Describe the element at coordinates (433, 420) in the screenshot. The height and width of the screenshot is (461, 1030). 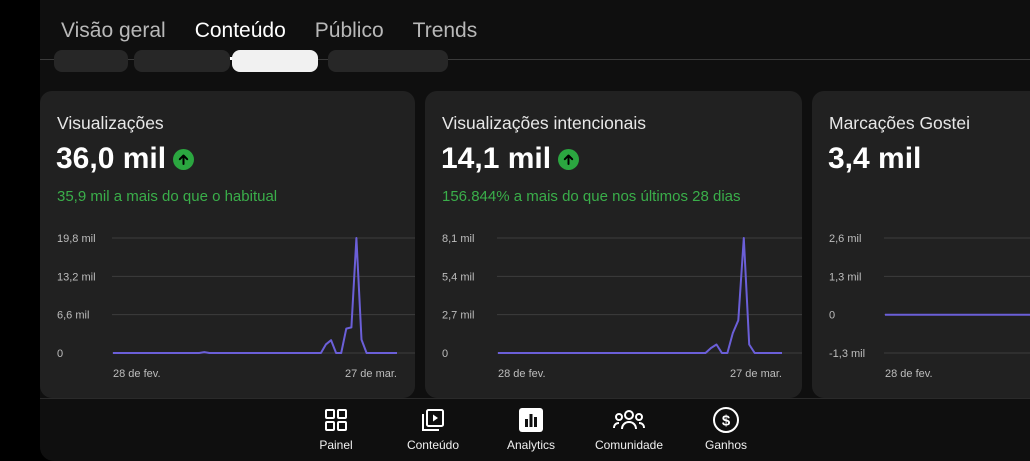
I see `content-icon` at that location.